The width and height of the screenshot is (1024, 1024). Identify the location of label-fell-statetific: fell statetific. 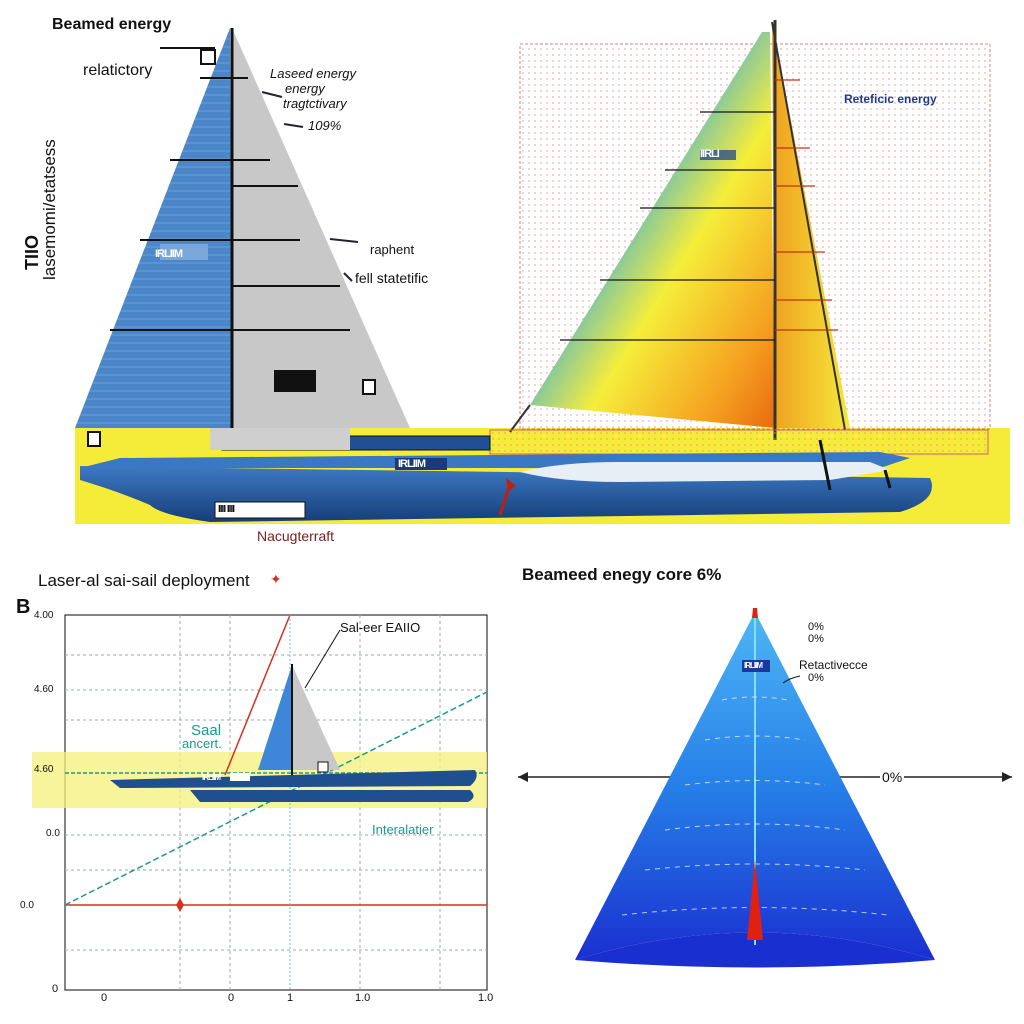
(392, 278).